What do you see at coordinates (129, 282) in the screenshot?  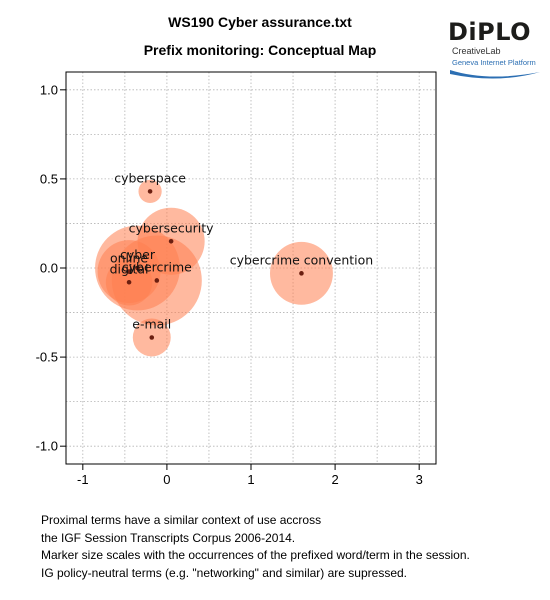 I see `point-digital` at bounding box center [129, 282].